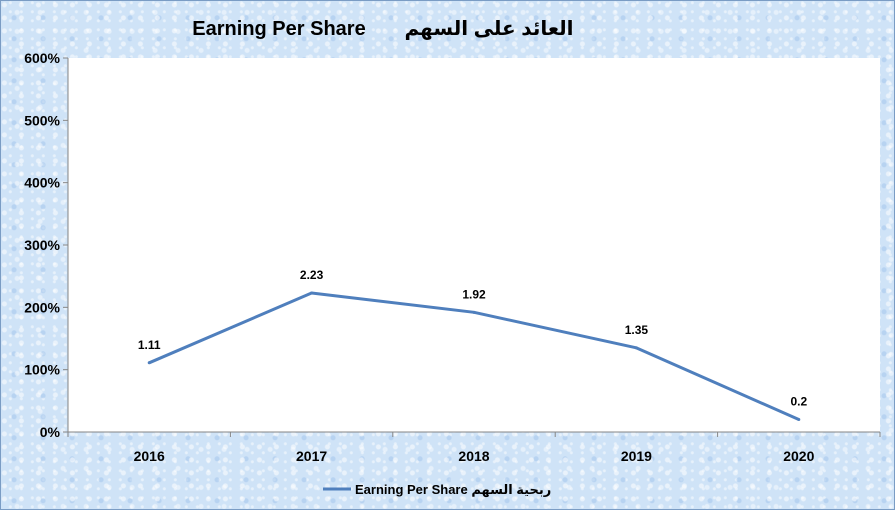 This screenshot has width=895, height=511. What do you see at coordinates (50, 432) in the screenshot?
I see `y-tick-label: 0%` at bounding box center [50, 432].